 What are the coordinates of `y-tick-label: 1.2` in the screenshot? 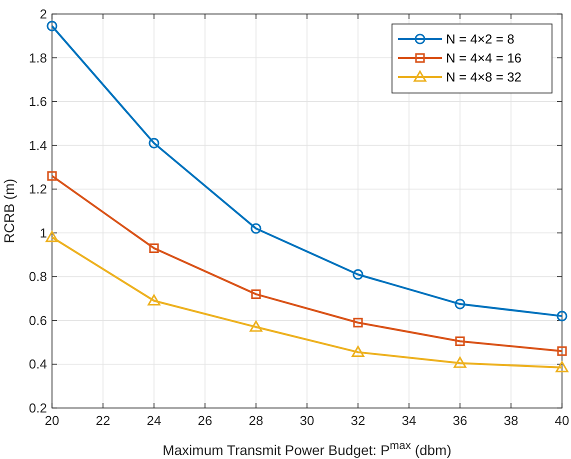 It's located at (37, 189).